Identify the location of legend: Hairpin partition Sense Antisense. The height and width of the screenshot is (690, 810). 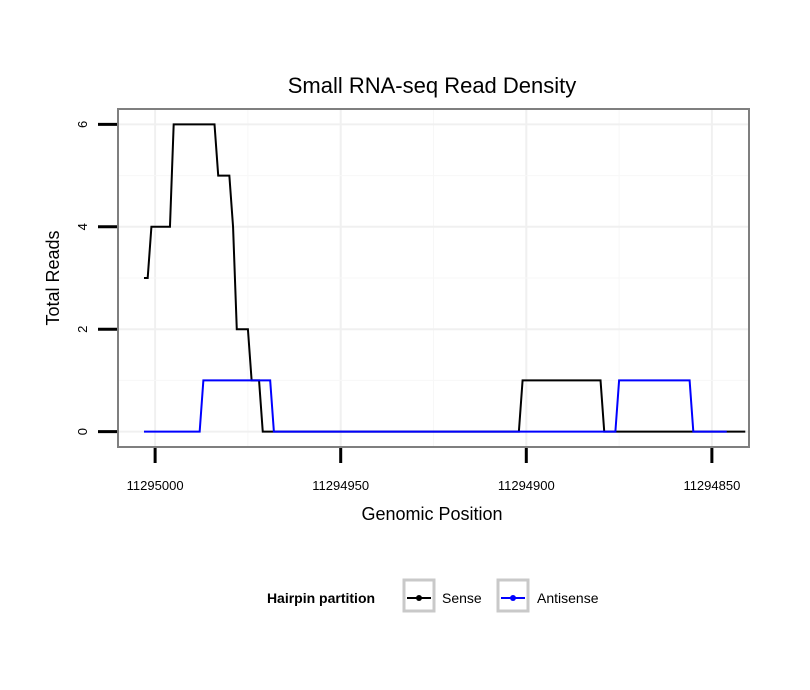
(433, 595).